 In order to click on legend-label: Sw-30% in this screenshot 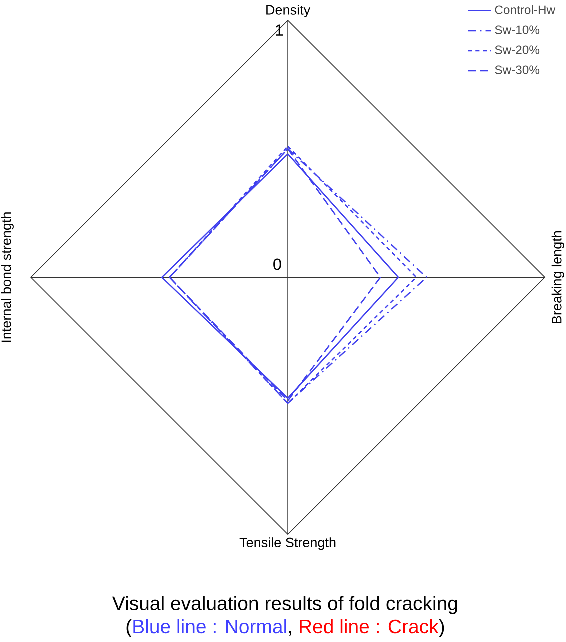, I will do `click(517, 70)`.